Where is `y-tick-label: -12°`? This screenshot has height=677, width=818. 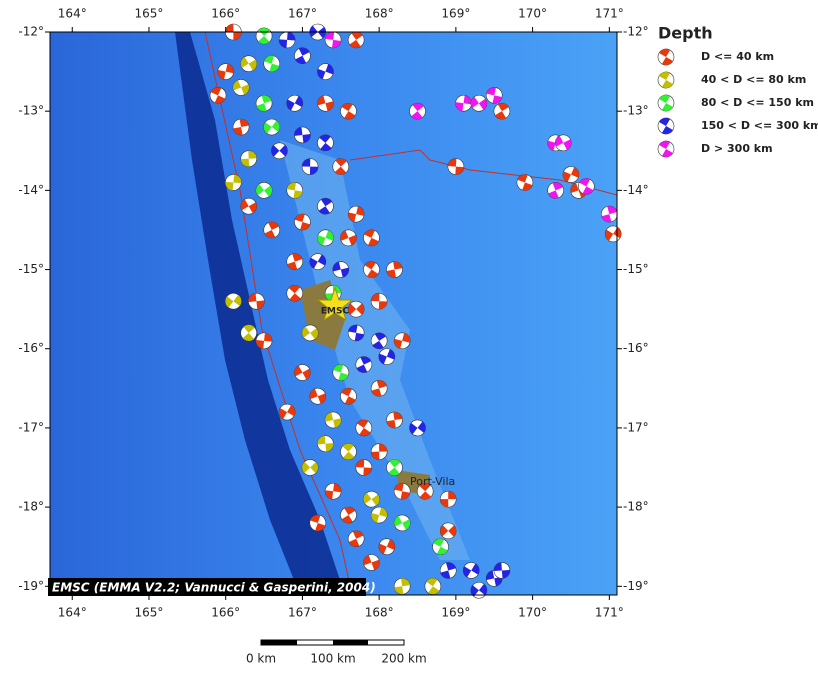
y-tick-label: -12° is located at coordinates (31, 32).